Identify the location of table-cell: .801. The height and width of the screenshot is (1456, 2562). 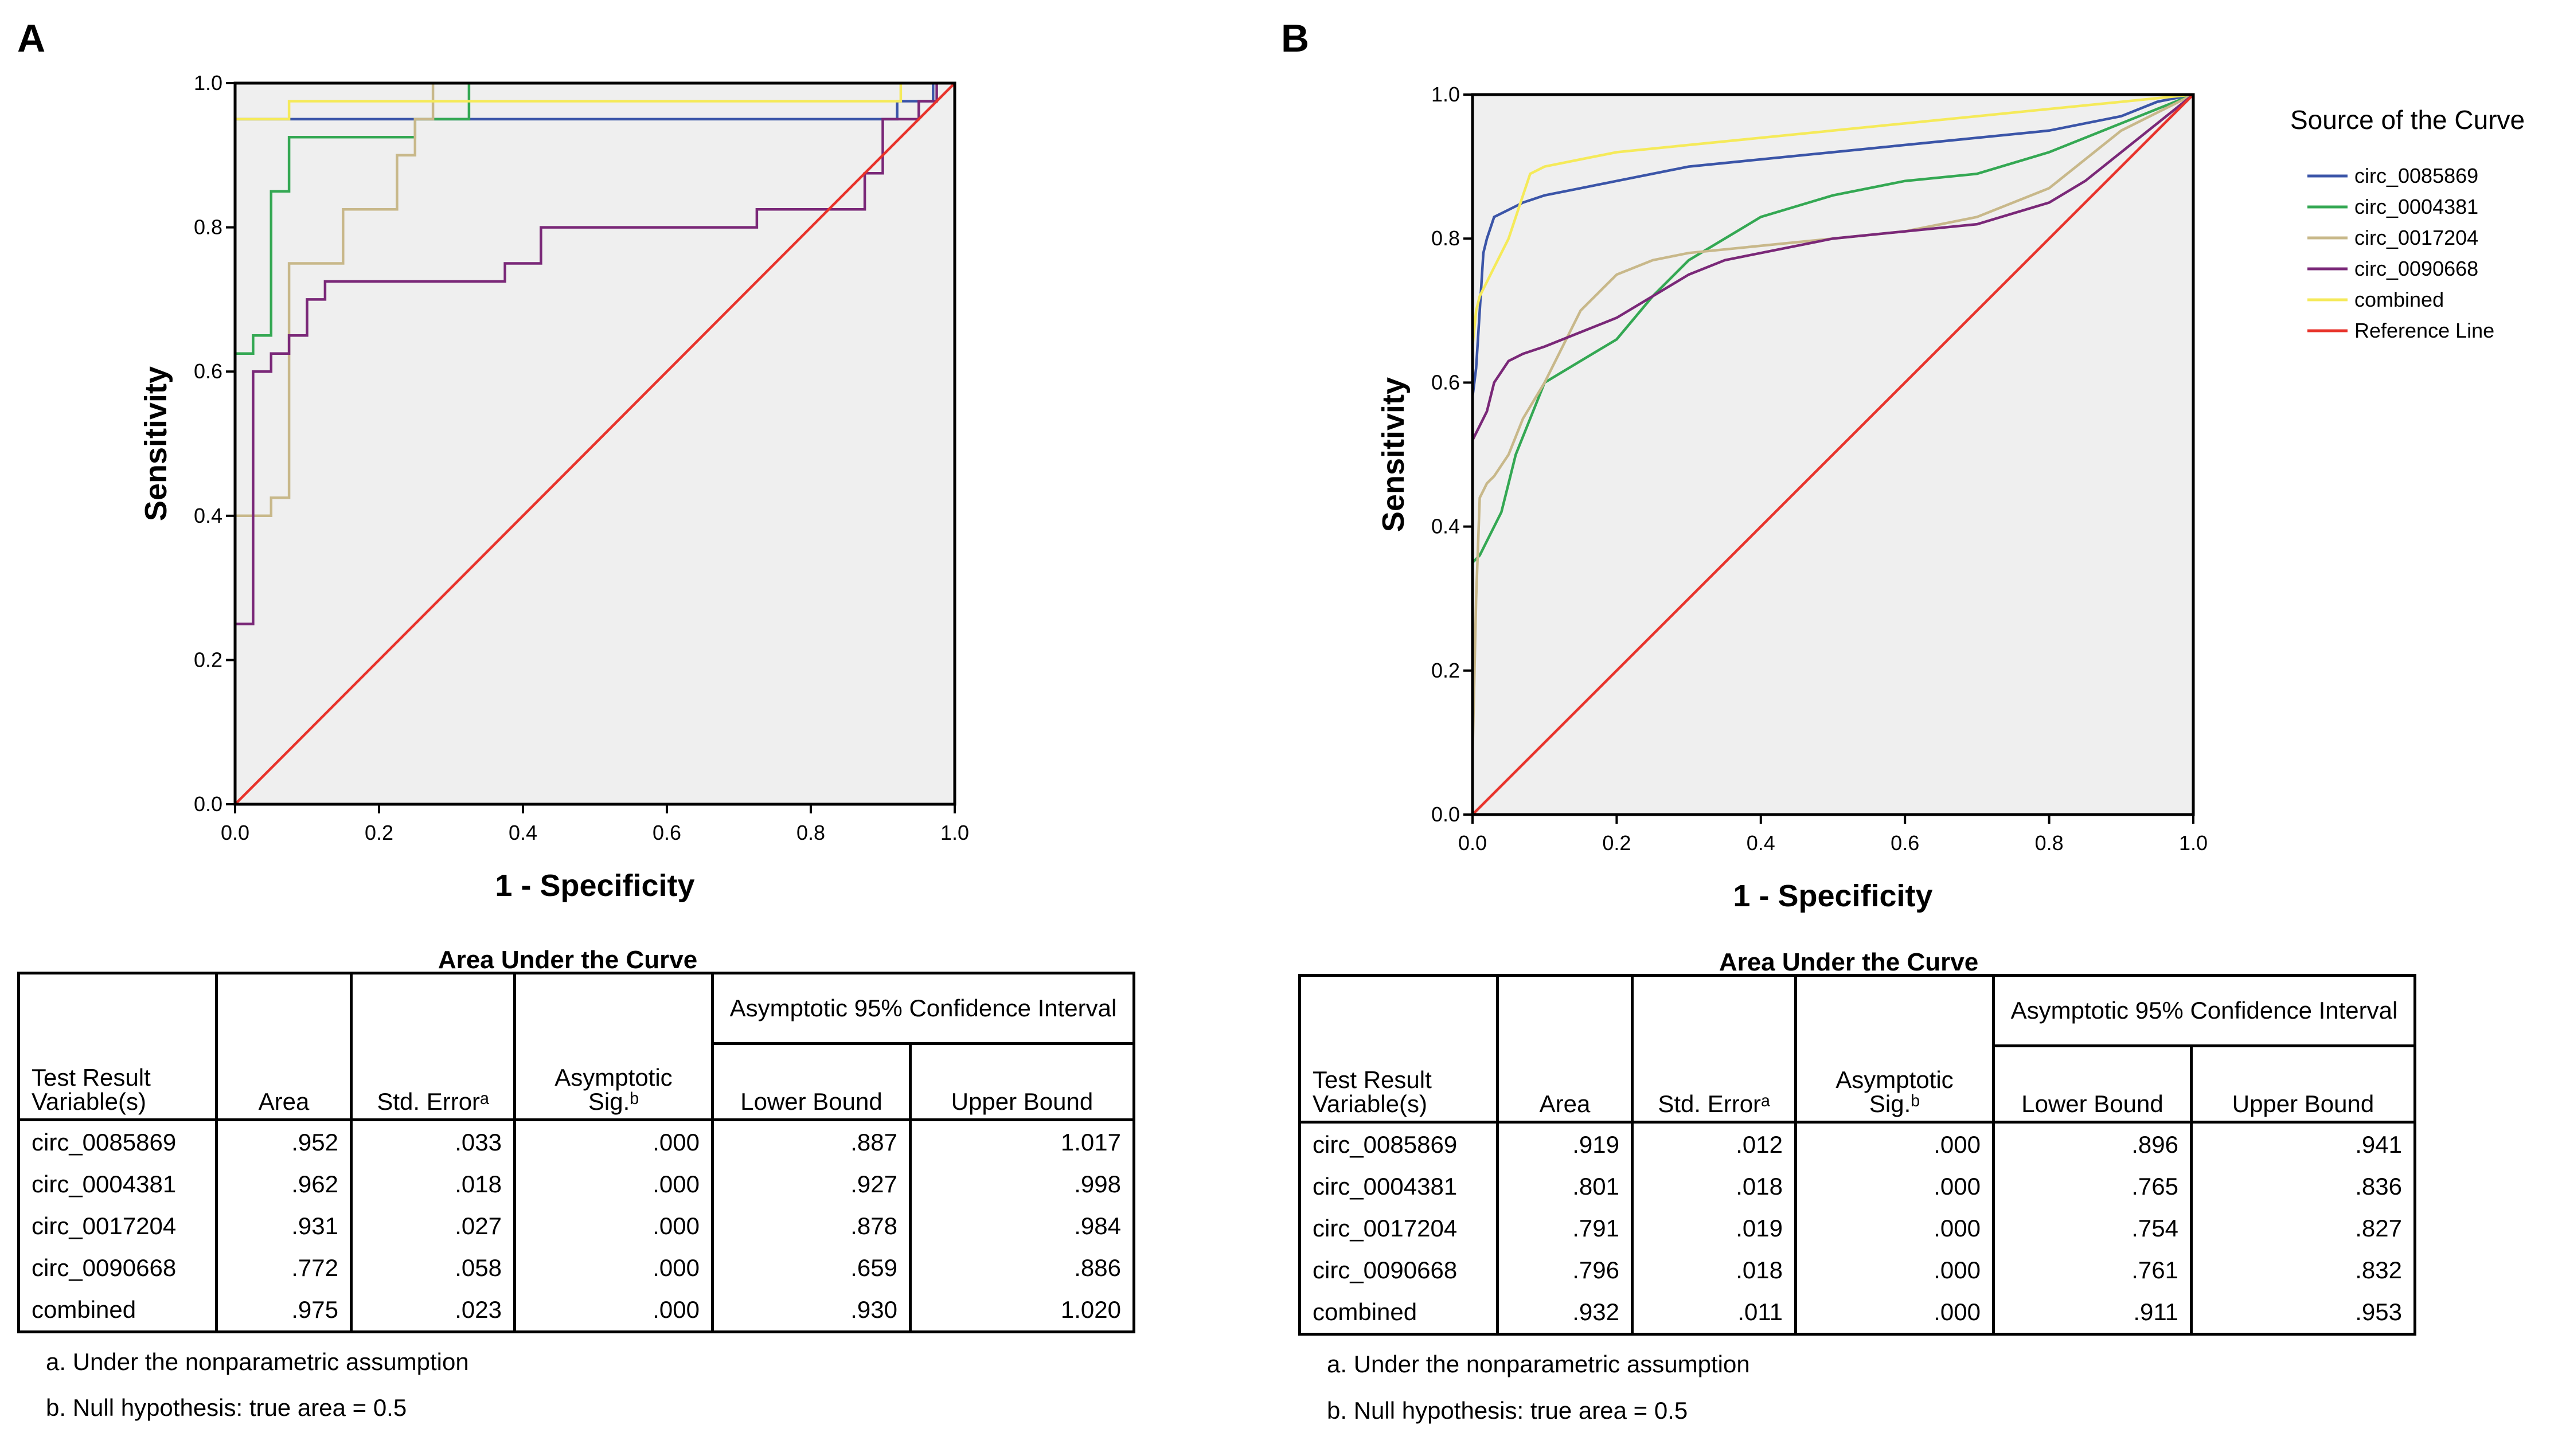
(1565, 1186).